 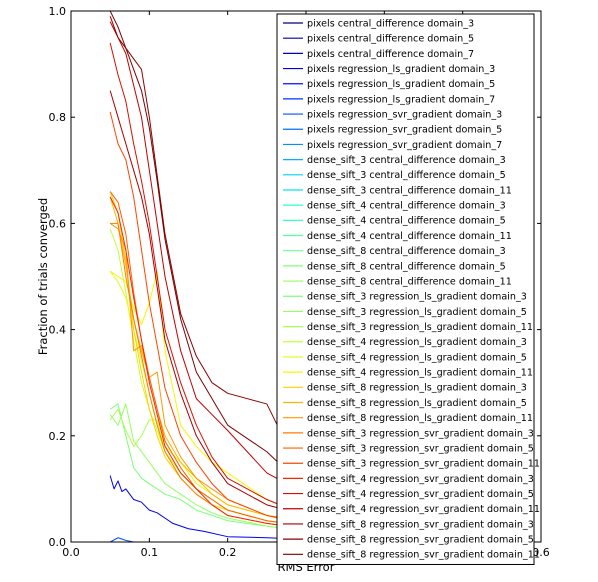 What do you see at coordinates (401, 84) in the screenshot?
I see `legend-label: pixels regression_ls_gradient domain_5` at bounding box center [401, 84].